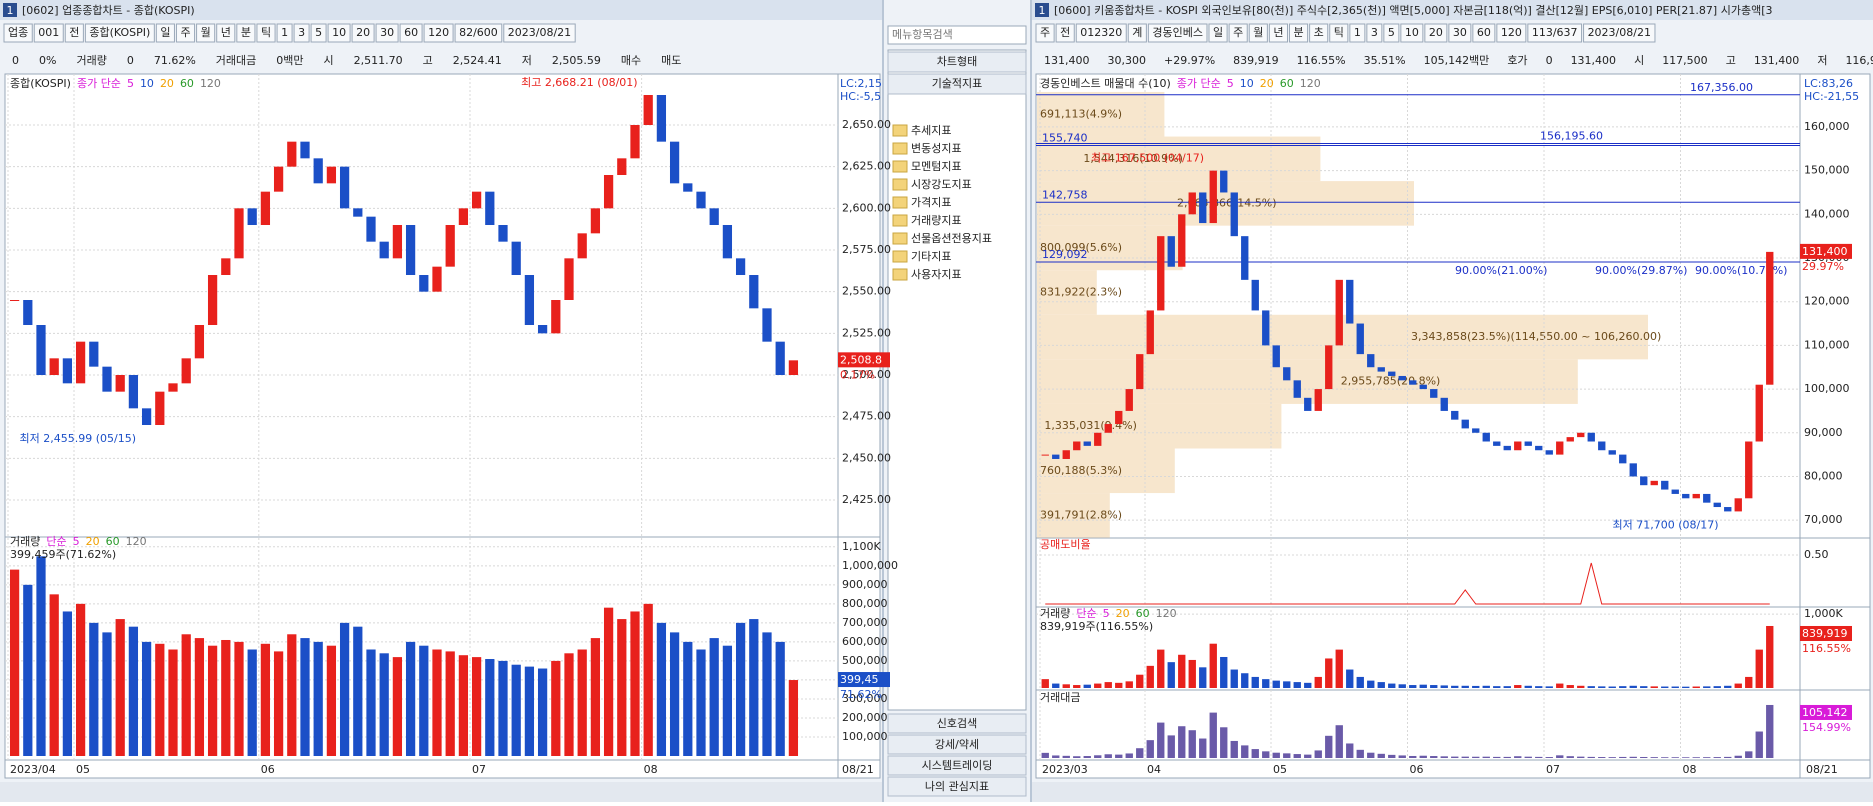 The width and height of the screenshot is (1873, 806). What do you see at coordinates (119, 32) in the screenshot?
I see `toolbar-button: 종합(KOSPI)` at bounding box center [119, 32].